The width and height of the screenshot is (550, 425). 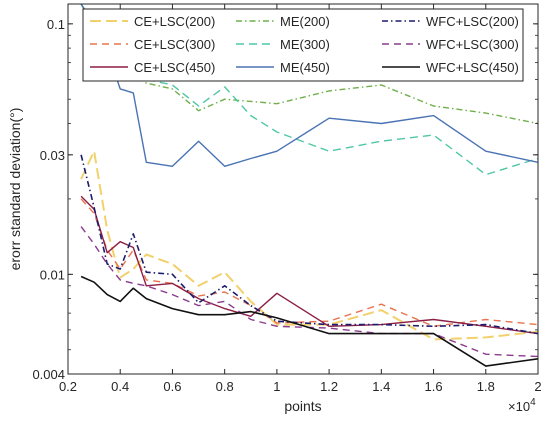 I want to click on x-tick-label: 1.6, so click(x=434, y=386).